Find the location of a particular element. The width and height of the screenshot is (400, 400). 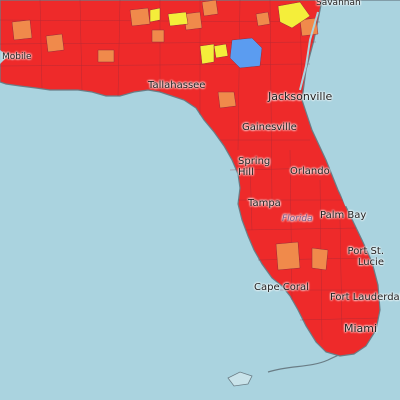

florida-keys-island is located at coordinates (240, 379).